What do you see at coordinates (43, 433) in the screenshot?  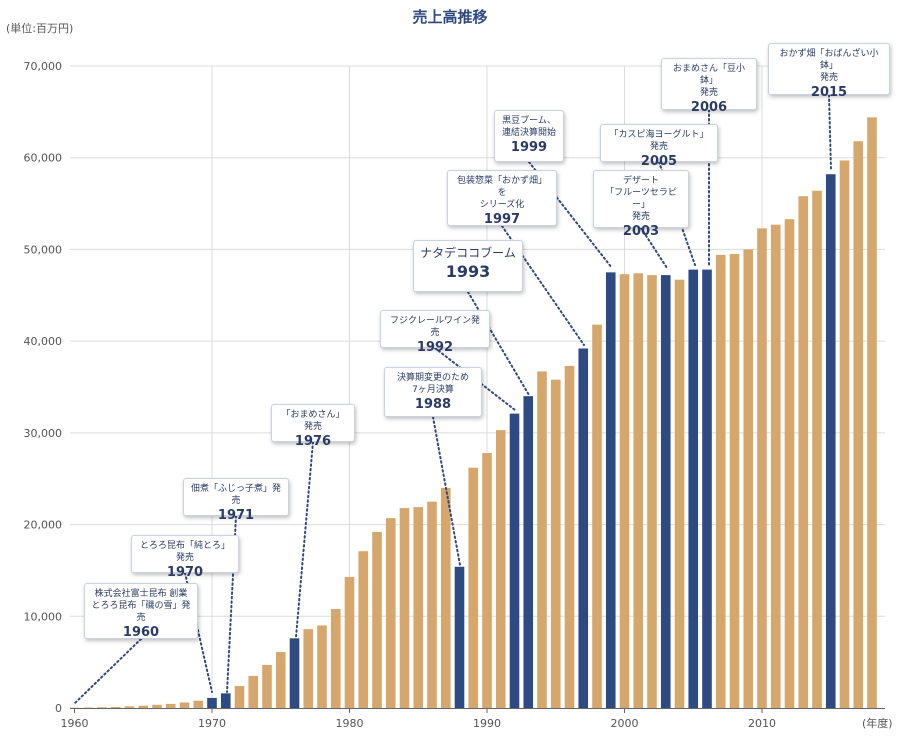 I see `y-tick-label: 30,000` at bounding box center [43, 433].